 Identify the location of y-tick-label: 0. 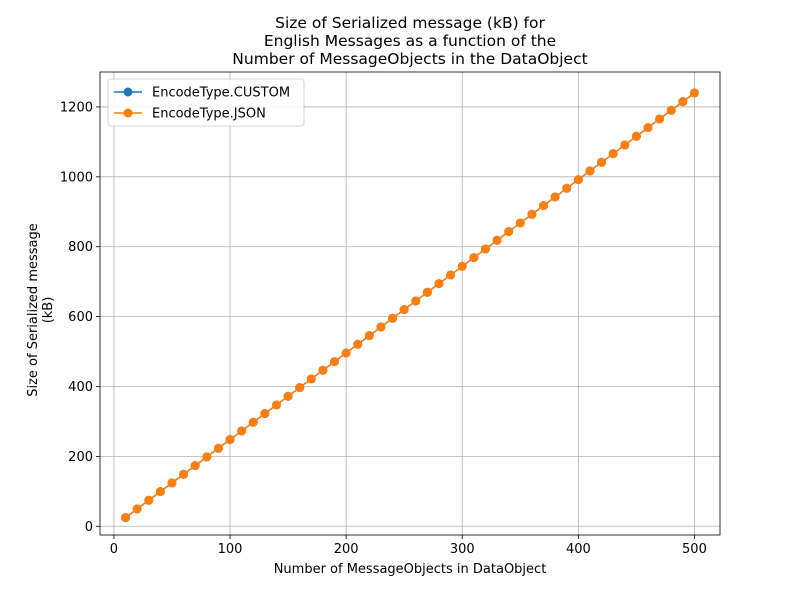
(89, 527).